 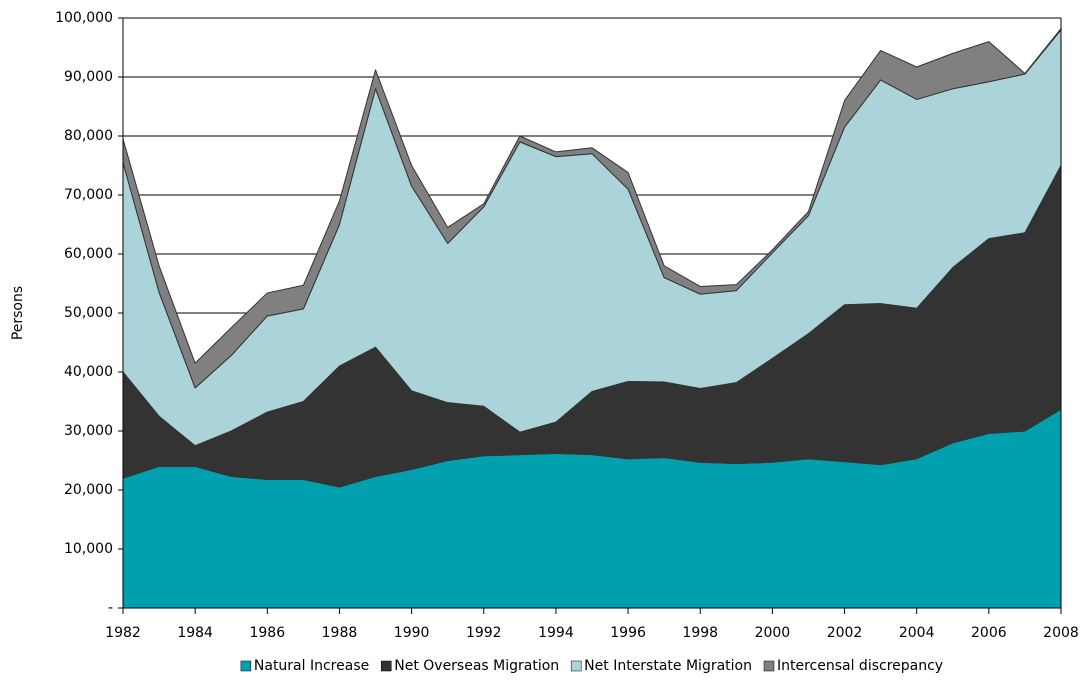 What do you see at coordinates (700, 633) in the screenshot?
I see `x-tick-label: 1998` at bounding box center [700, 633].